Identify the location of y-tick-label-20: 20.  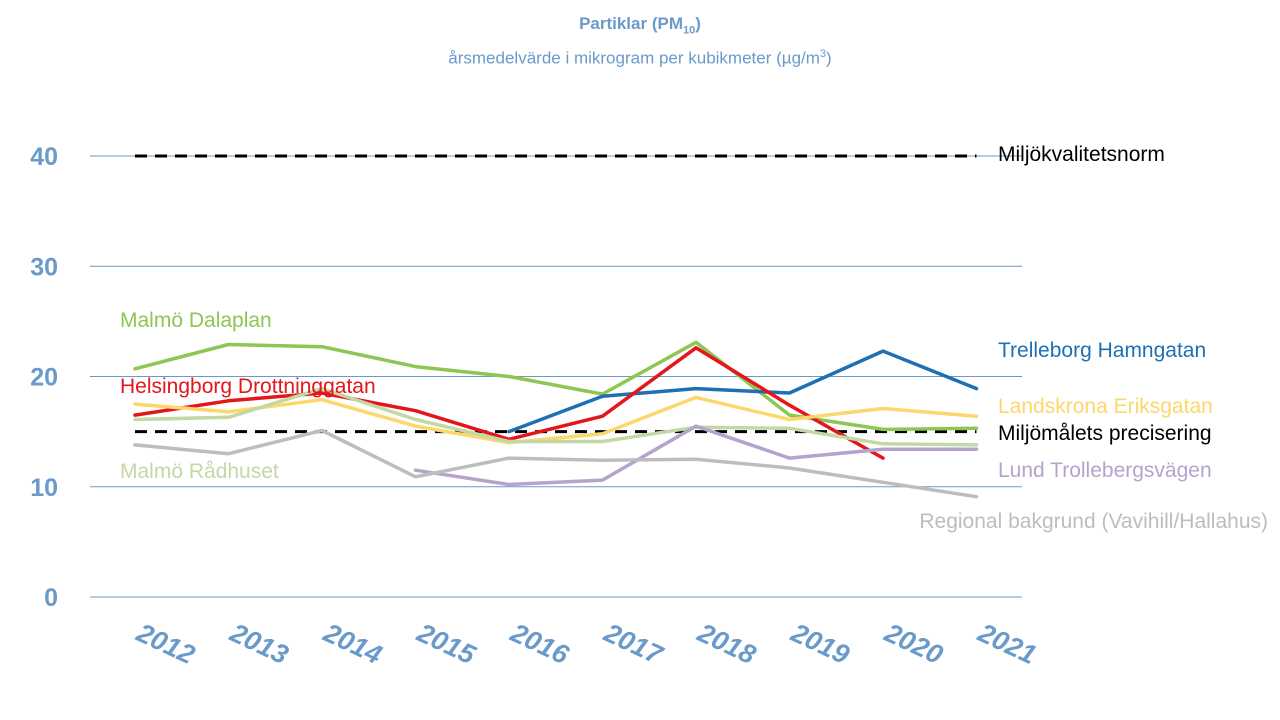
(44, 378).